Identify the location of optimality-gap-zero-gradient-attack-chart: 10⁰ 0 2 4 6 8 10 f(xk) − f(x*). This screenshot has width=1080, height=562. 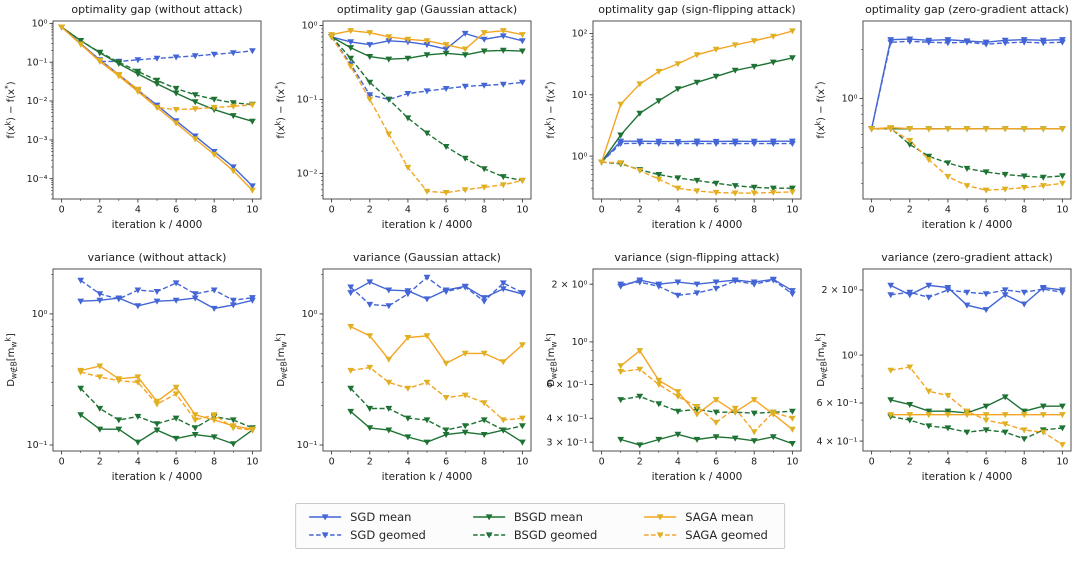
(943, 118).